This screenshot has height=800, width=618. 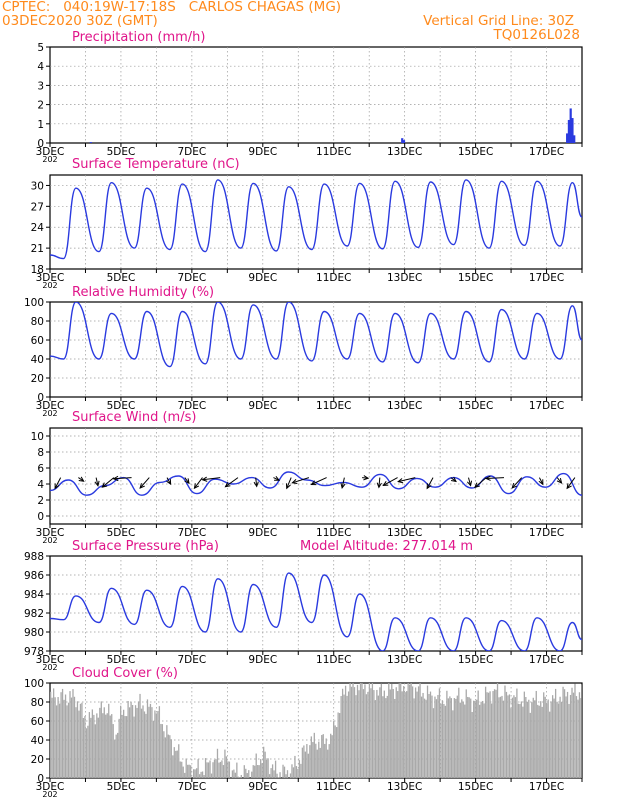 I want to click on wind-frame, so click(x=316, y=476).